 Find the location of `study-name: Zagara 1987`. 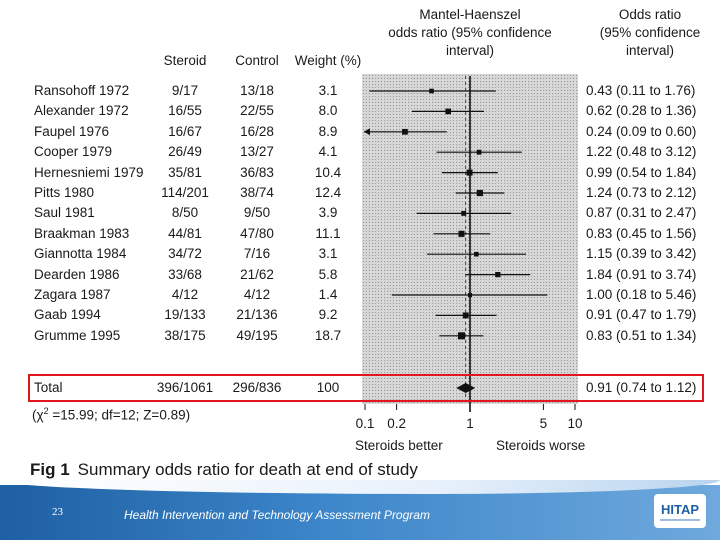

study-name: Zagara 1987 is located at coordinates (72, 294).